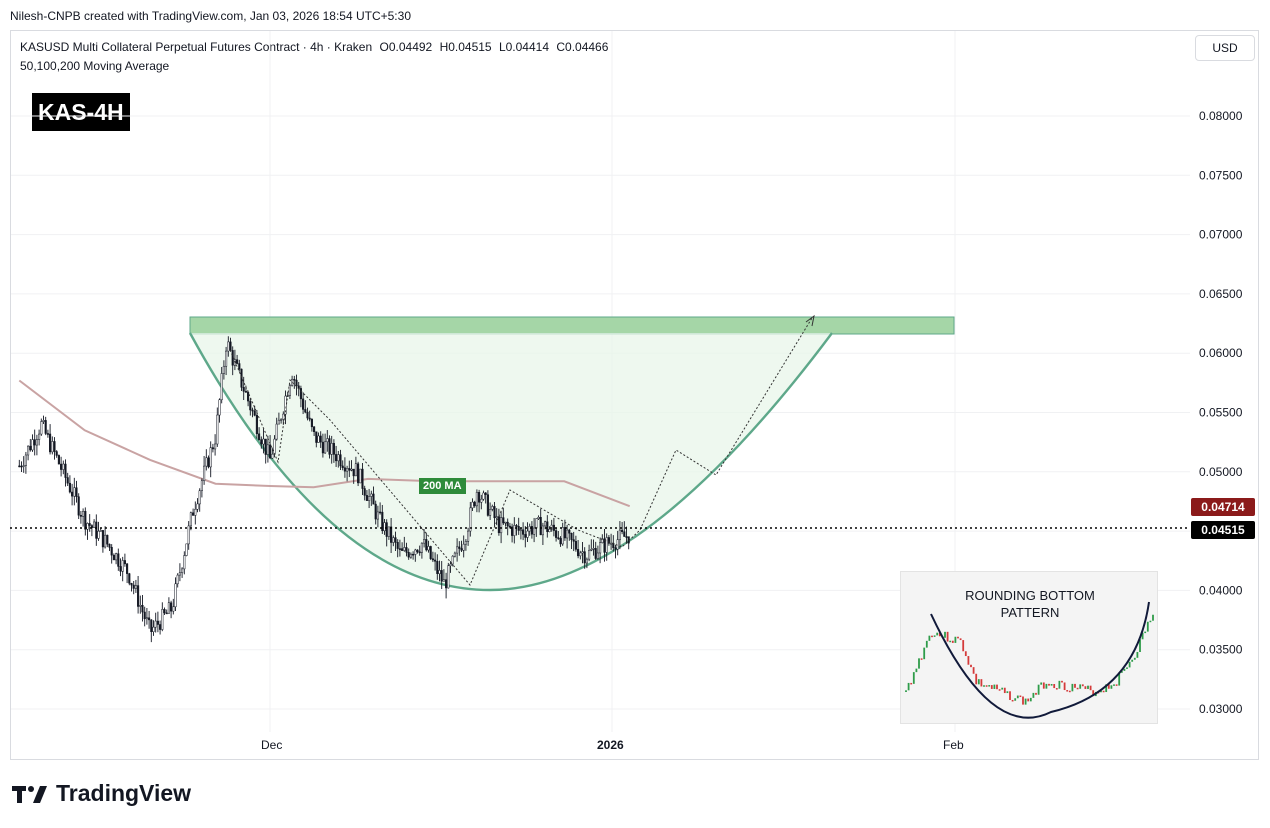 The height and width of the screenshot is (828, 1270). Describe the element at coordinates (101, 793) in the screenshot. I see `tradingview-logo: TradingView` at that location.